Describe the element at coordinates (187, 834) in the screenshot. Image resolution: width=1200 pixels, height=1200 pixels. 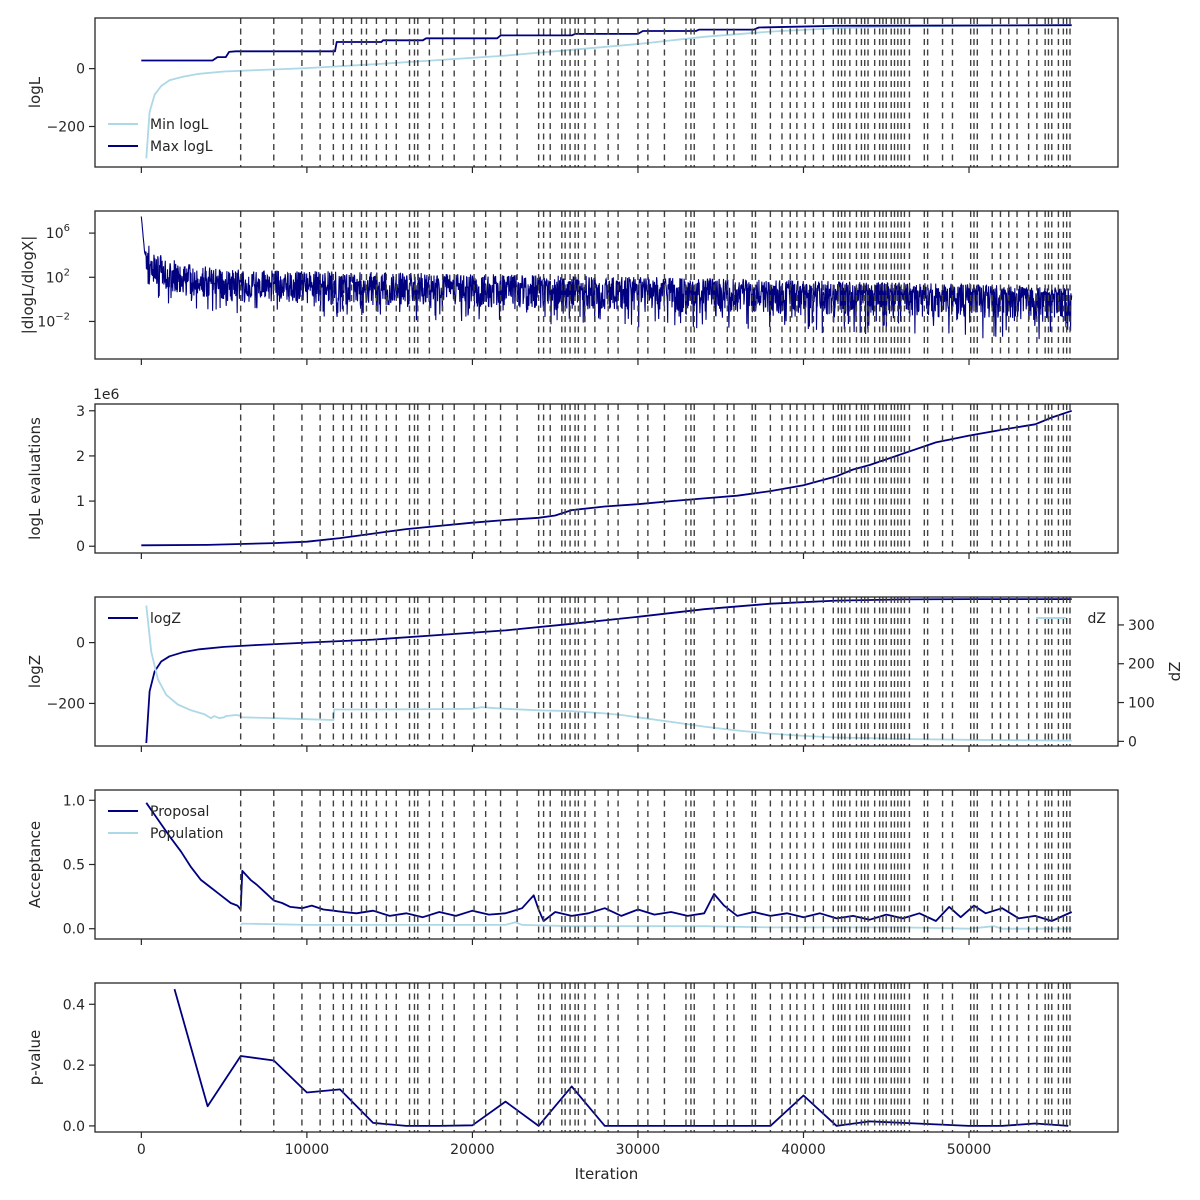
I see `legend-label: Population` at that location.